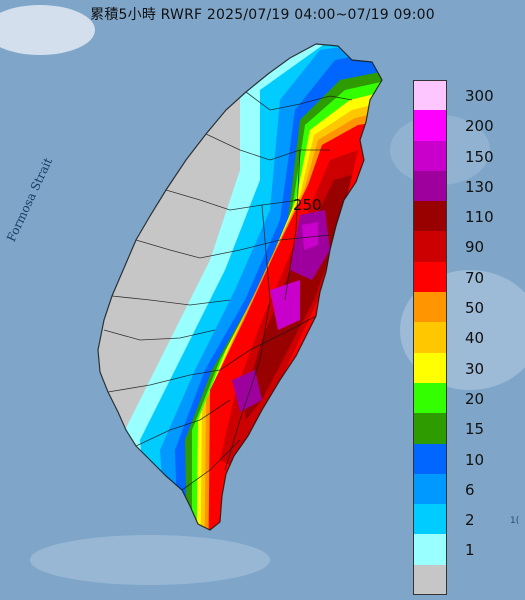  Describe the element at coordinates (463, 246) in the screenshot. I see `legend-row: 90` at that location.